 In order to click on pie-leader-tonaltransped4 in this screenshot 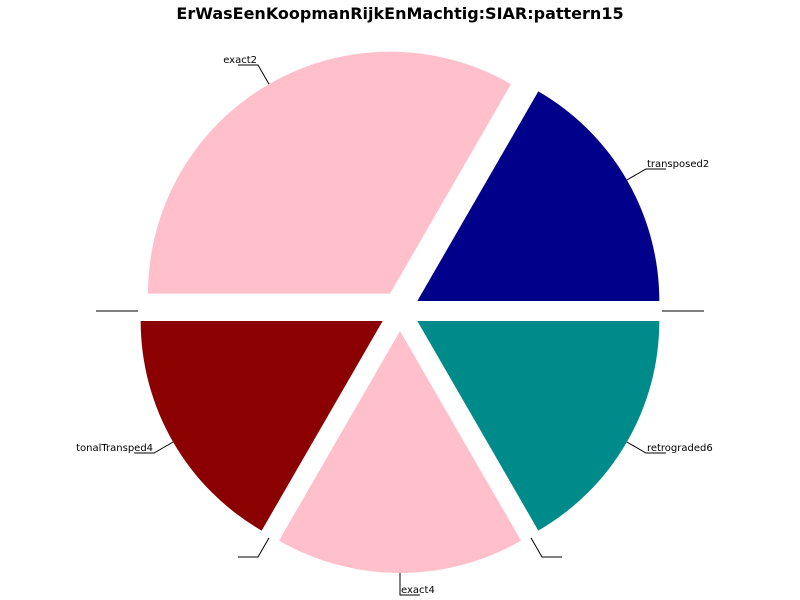, I will do `click(154, 447)`.